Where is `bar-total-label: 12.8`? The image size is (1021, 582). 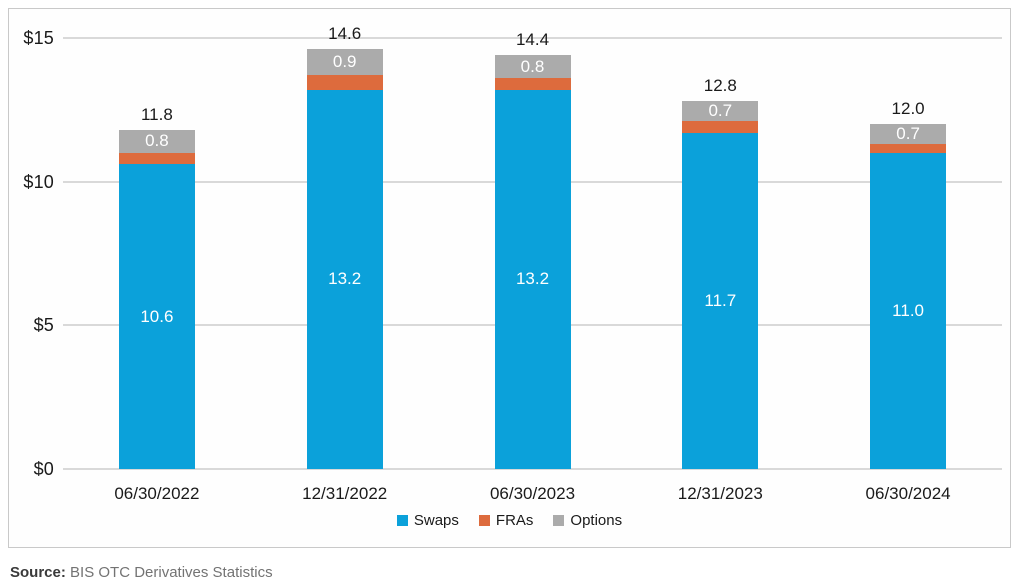 bar-total-label: 12.8 is located at coordinates (720, 86).